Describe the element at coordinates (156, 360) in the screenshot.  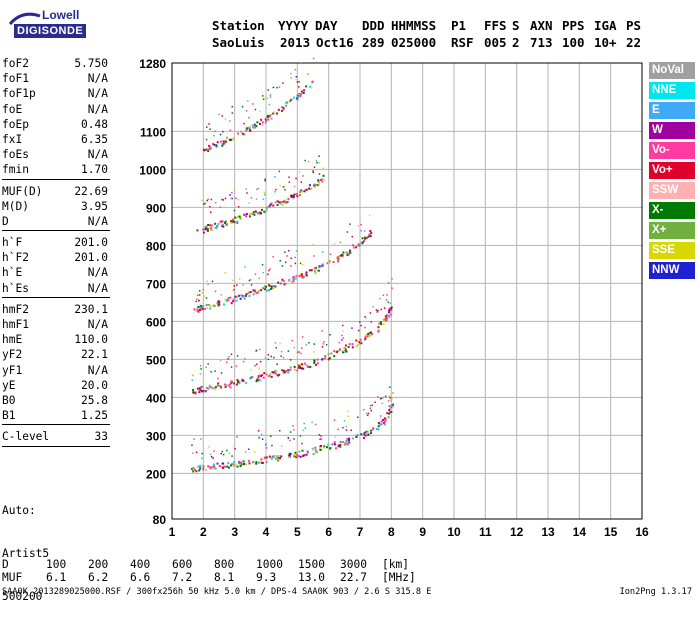
I see `y-tick-label: 500` at that location.